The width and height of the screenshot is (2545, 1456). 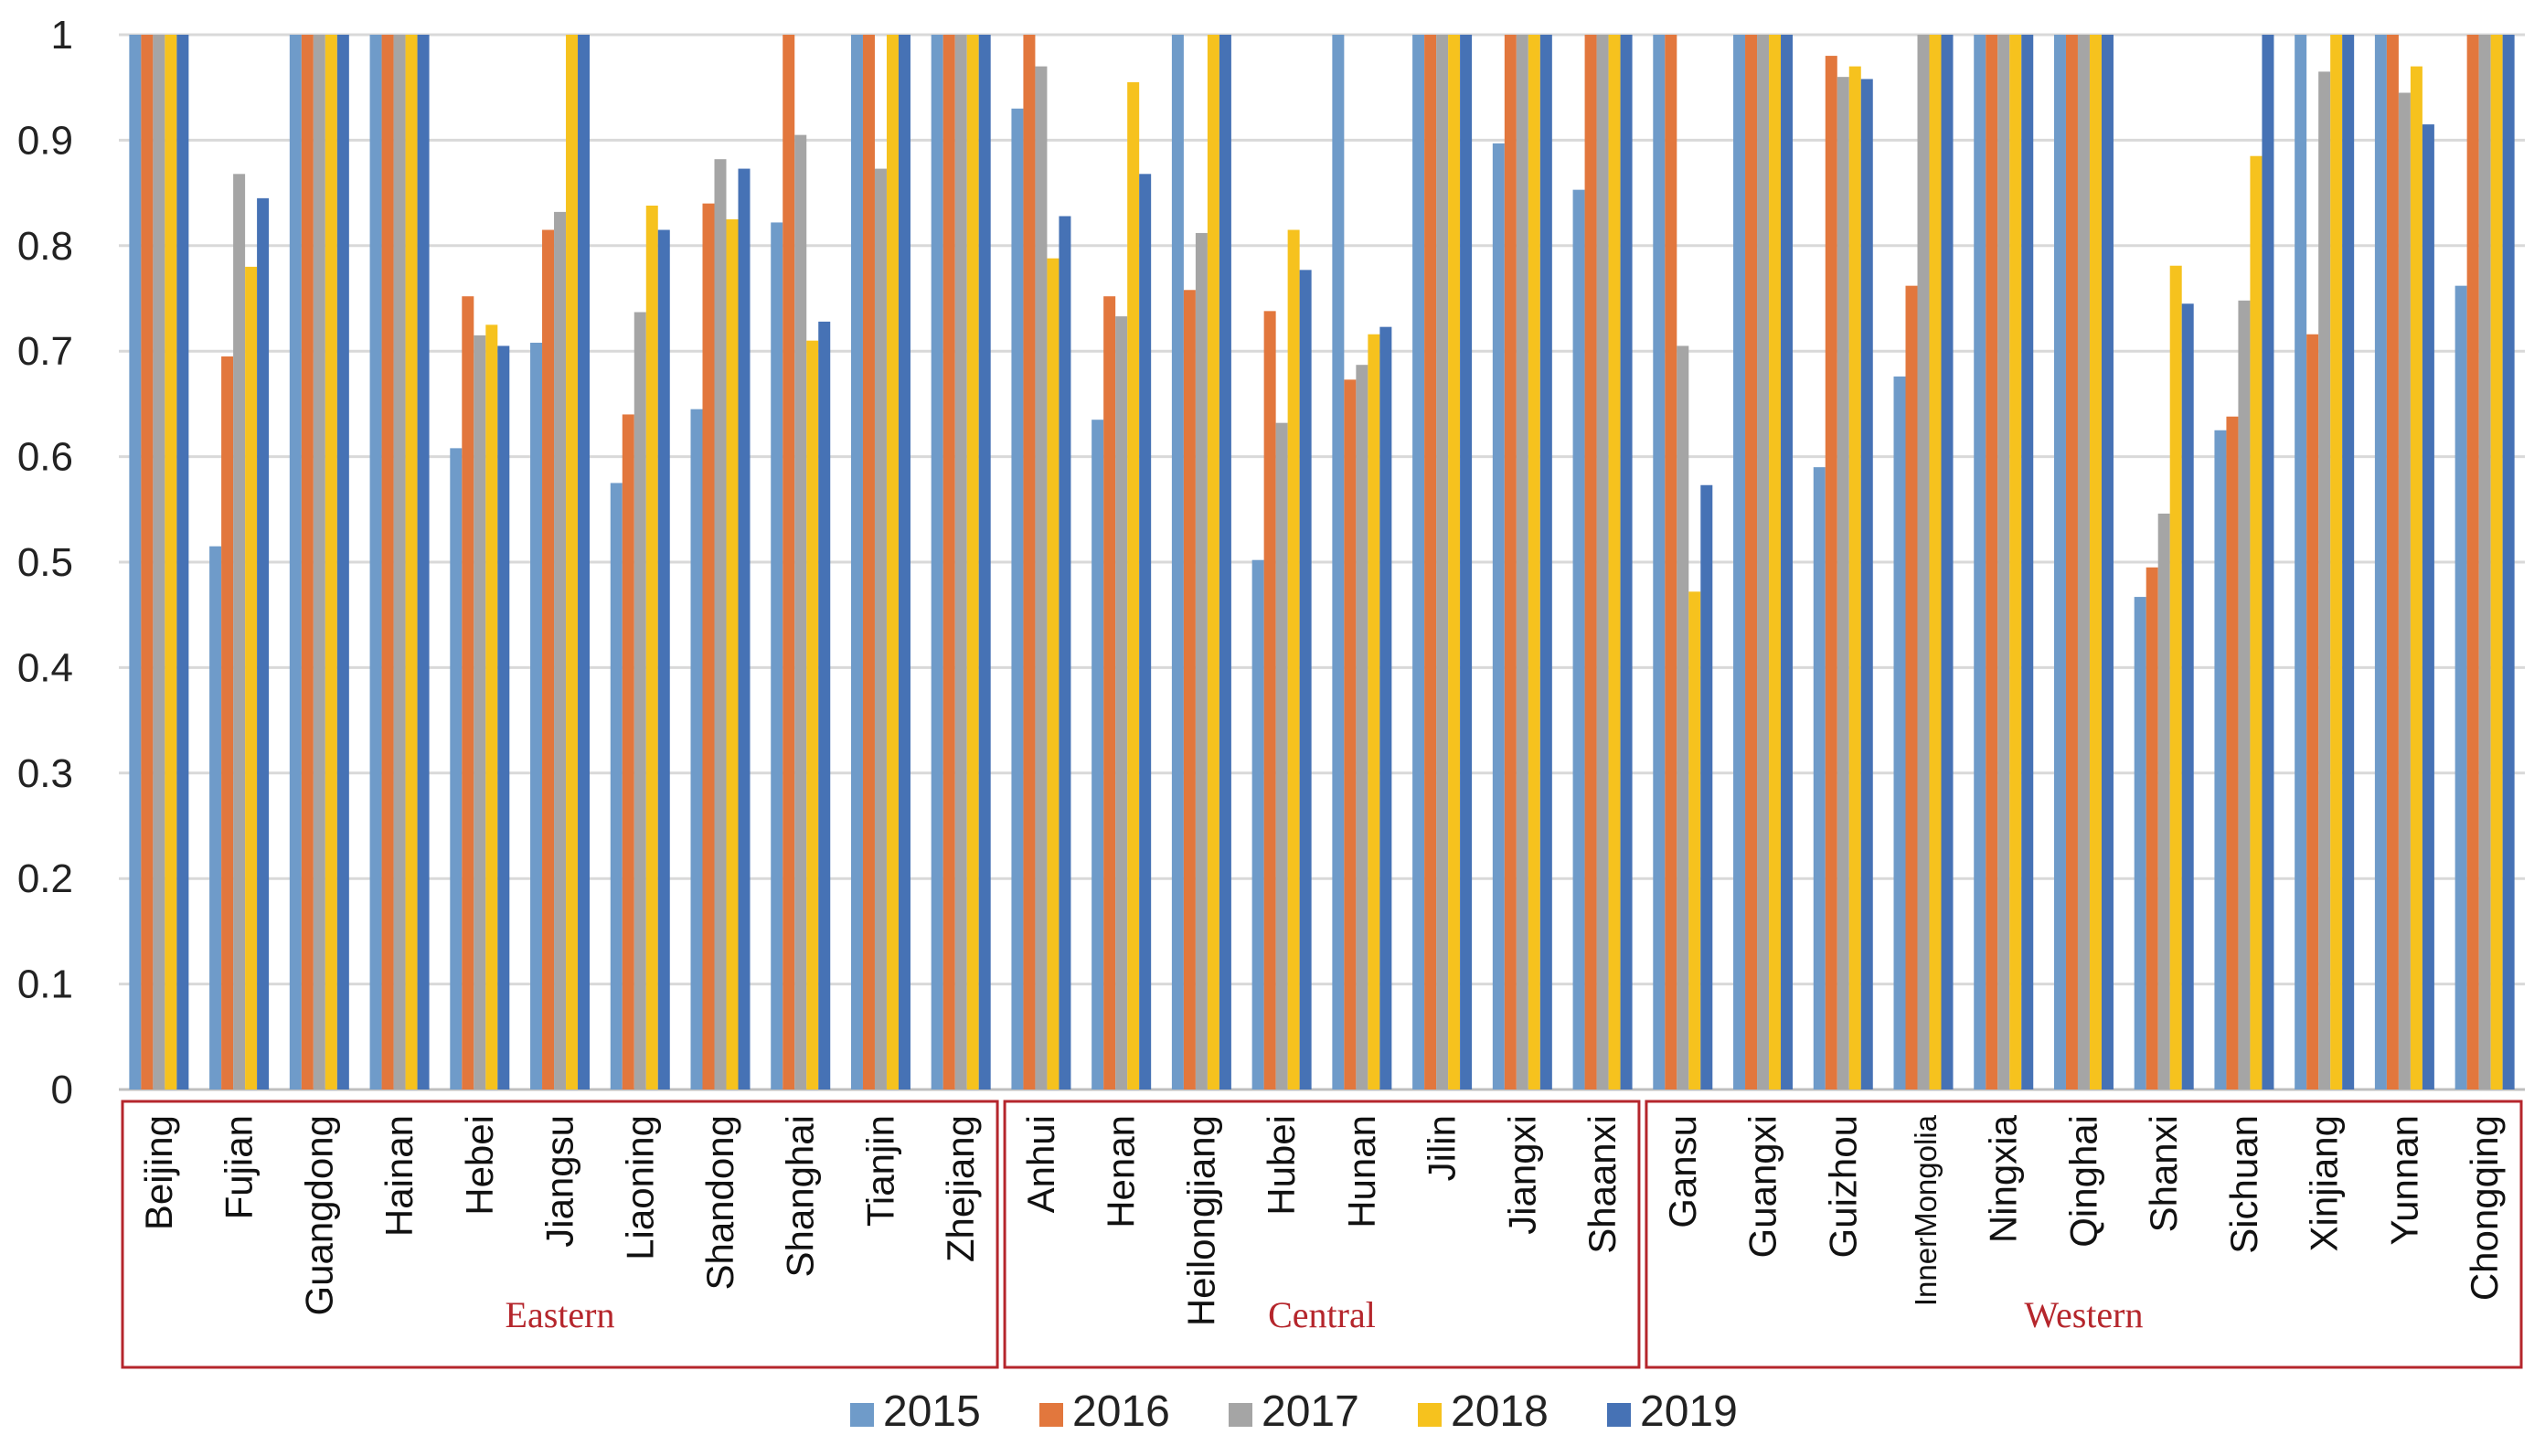 I want to click on bar-2017-liaoning, so click(x=640, y=700).